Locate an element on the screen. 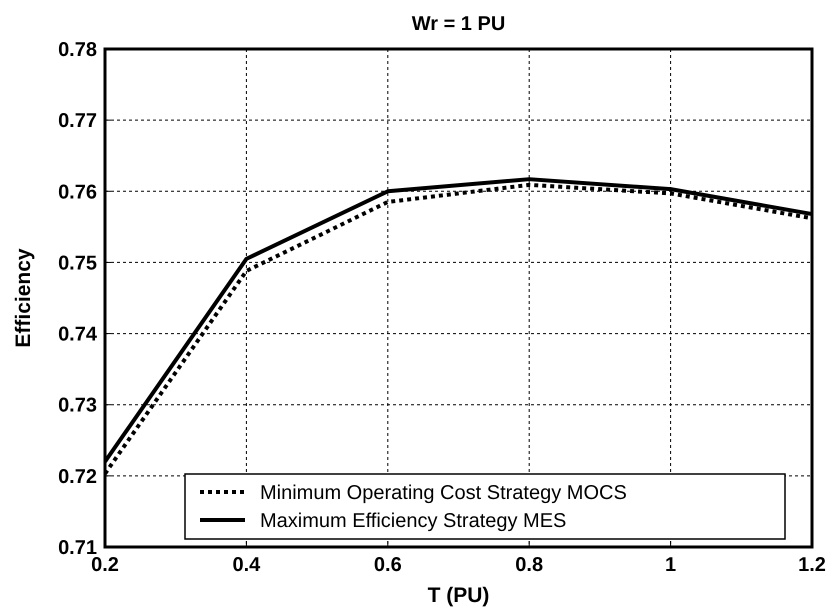 The image size is (831, 614). x-axis-title: T (PU) is located at coordinates (459, 595).